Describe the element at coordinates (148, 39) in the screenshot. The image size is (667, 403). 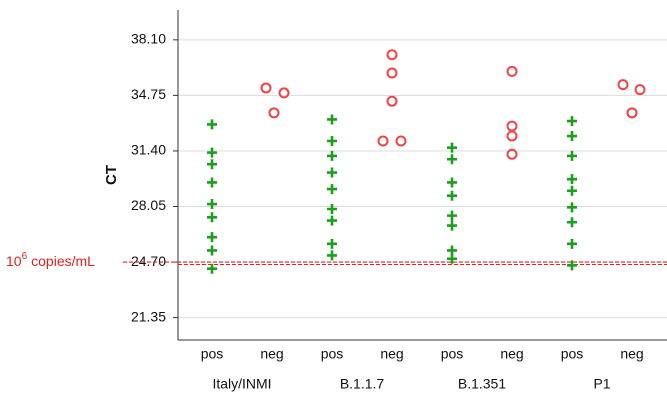
I see `y-tick-label: 38.10` at that location.